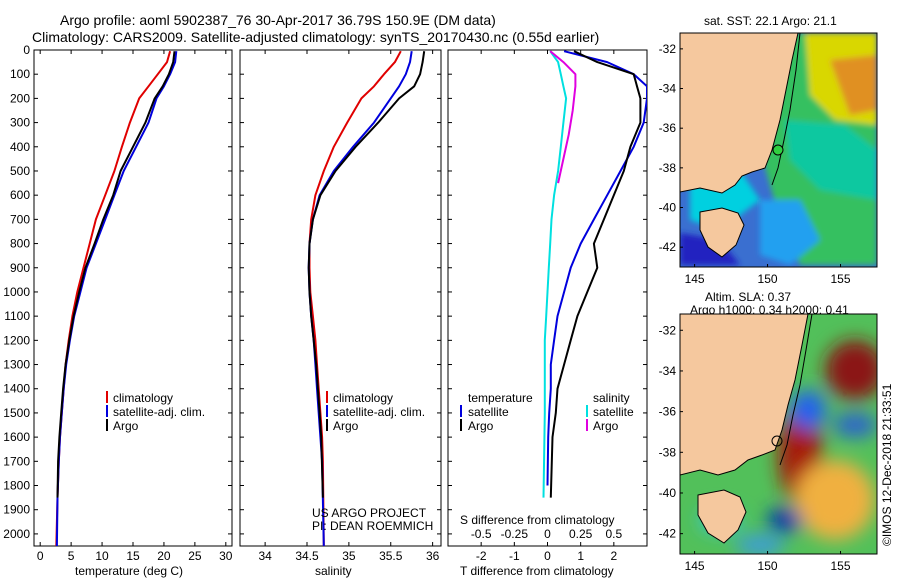 This screenshot has width=900, height=580. I want to click on temperature-axis-label: temperature (deg C), so click(129, 571).